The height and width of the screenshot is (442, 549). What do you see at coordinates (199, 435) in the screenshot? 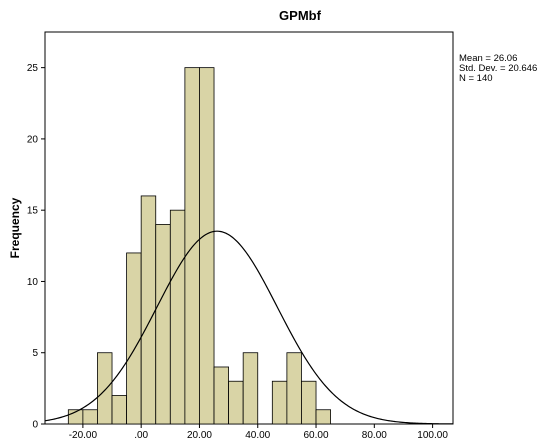
I see `x-tick-label: 20.00` at bounding box center [199, 435].